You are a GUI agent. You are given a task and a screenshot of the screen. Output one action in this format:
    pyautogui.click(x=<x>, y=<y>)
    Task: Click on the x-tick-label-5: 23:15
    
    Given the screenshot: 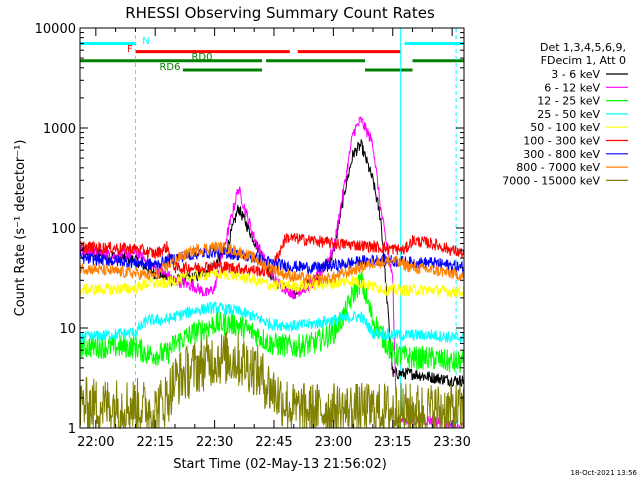 What is the action you would take?
    pyautogui.click(x=392, y=442)
    